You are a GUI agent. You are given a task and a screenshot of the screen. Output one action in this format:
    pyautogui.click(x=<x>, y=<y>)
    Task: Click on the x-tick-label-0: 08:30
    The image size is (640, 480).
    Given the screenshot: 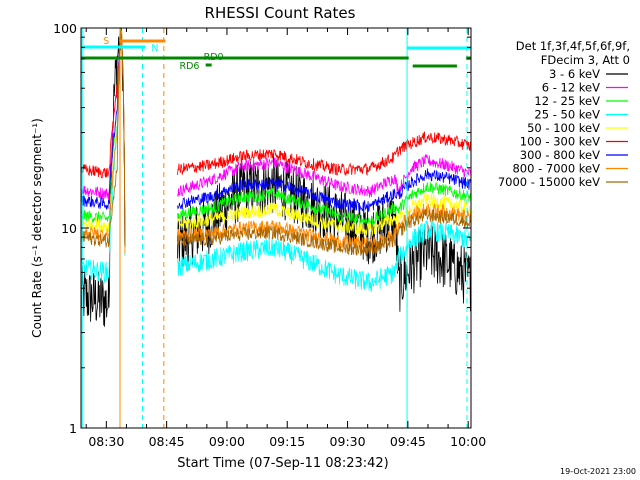 What is the action you would take?
    pyautogui.click(x=106, y=441)
    